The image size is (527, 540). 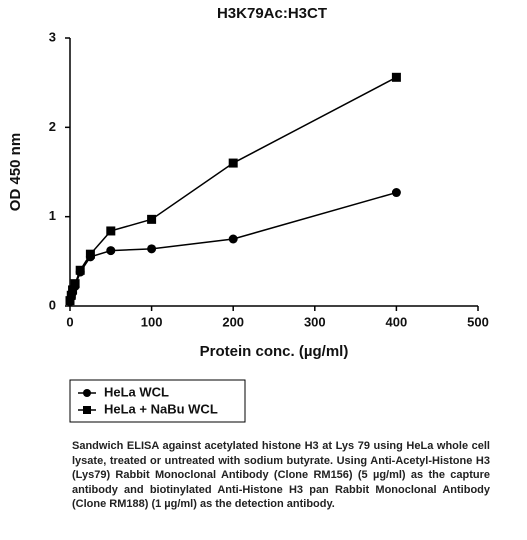 What do you see at coordinates (52, 126) in the screenshot?
I see `y-tick-label: 2` at bounding box center [52, 126].